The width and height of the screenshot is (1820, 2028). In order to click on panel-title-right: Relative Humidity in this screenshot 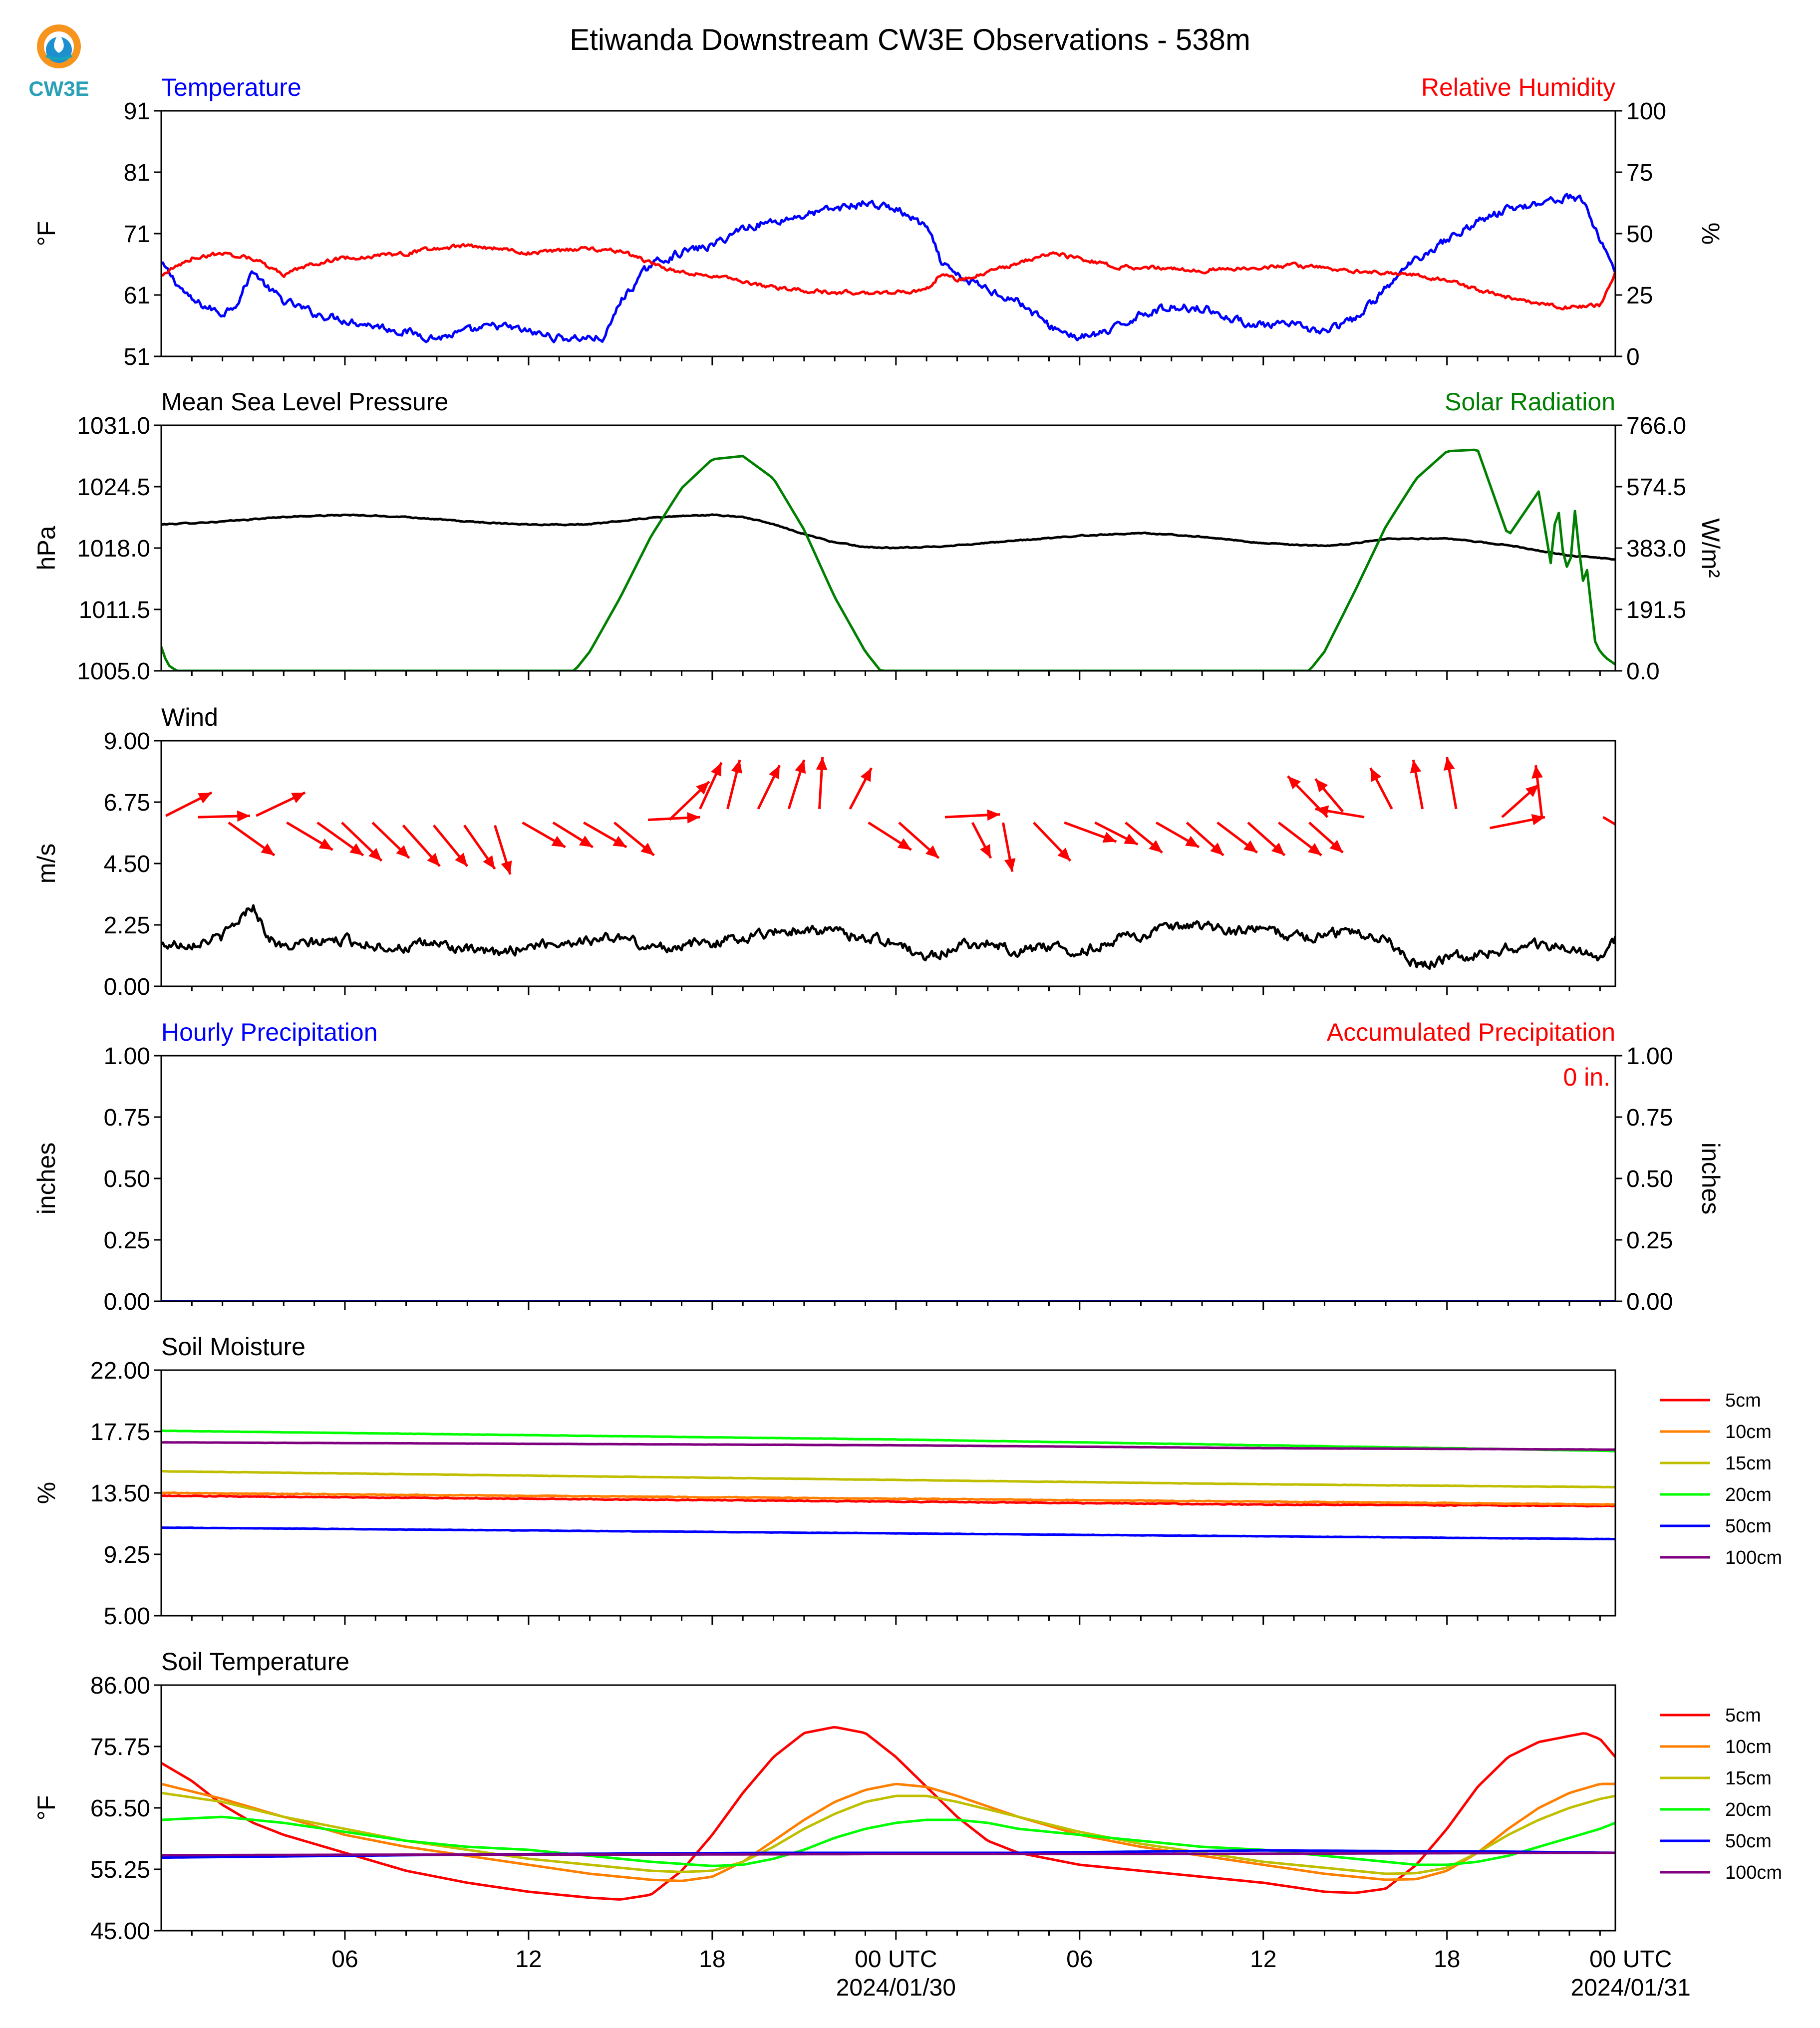, I will do `click(1518, 87)`.